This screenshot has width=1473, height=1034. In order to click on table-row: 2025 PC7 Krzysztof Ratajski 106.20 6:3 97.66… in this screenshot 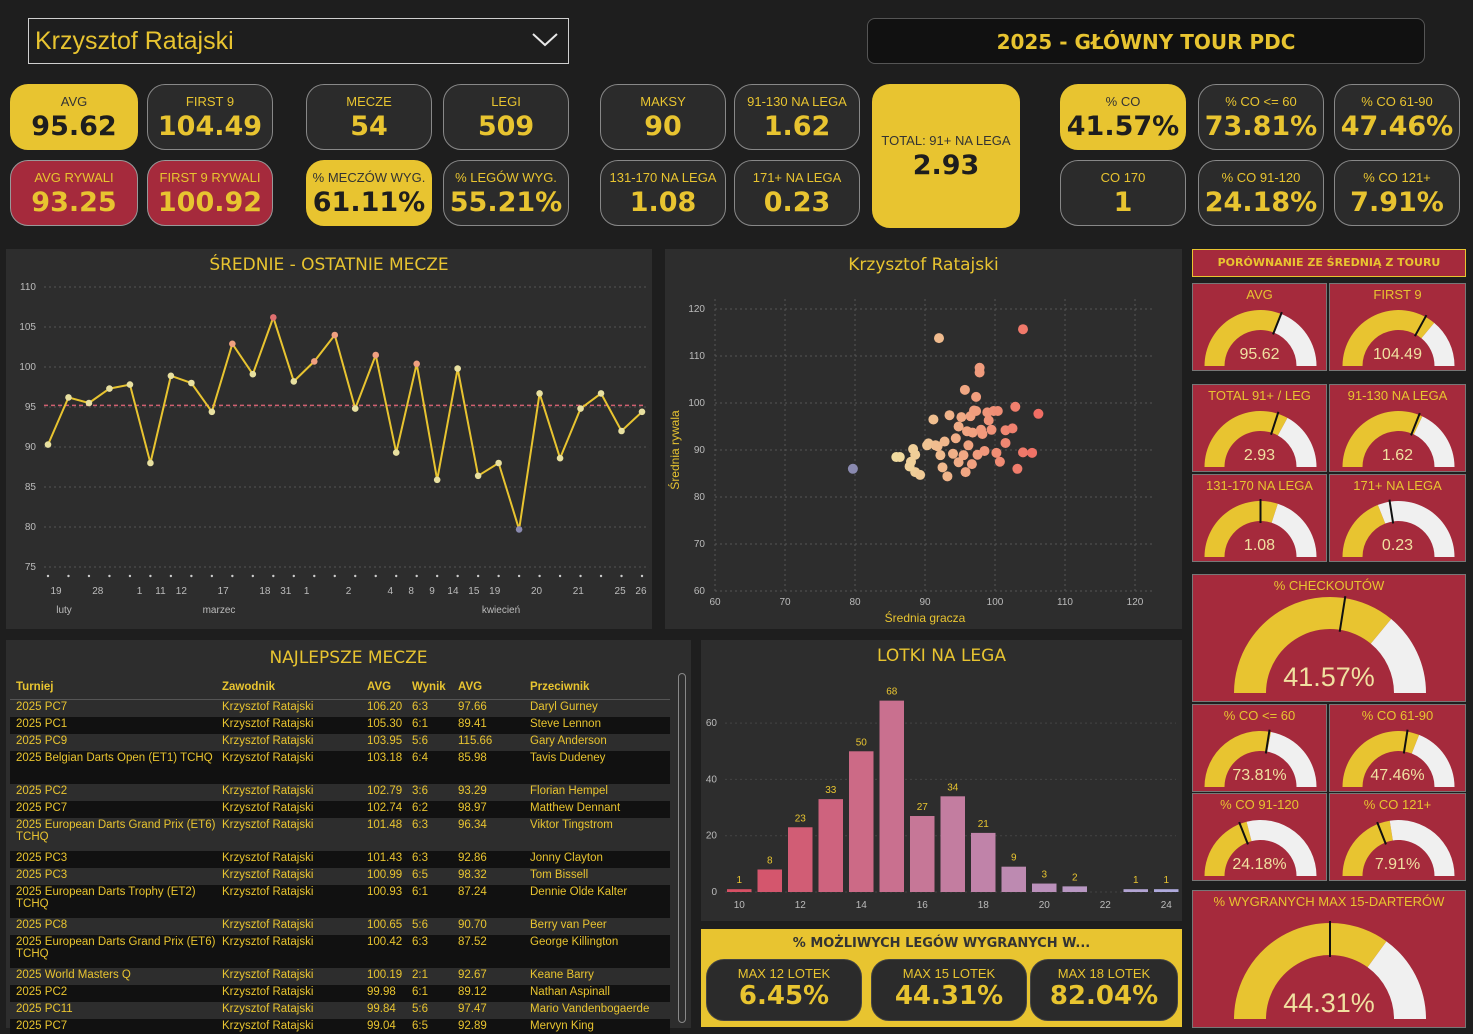, I will do `click(340, 708)`.